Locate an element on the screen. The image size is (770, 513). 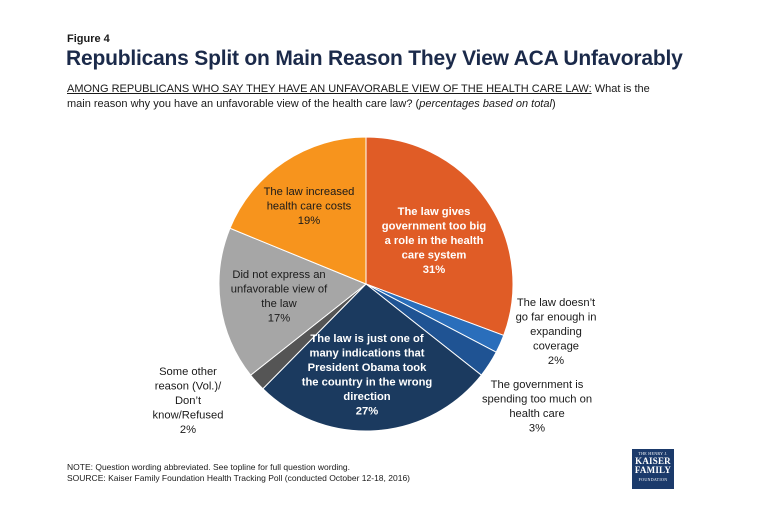
slice-label-line: health care is located at coordinates (536, 414).